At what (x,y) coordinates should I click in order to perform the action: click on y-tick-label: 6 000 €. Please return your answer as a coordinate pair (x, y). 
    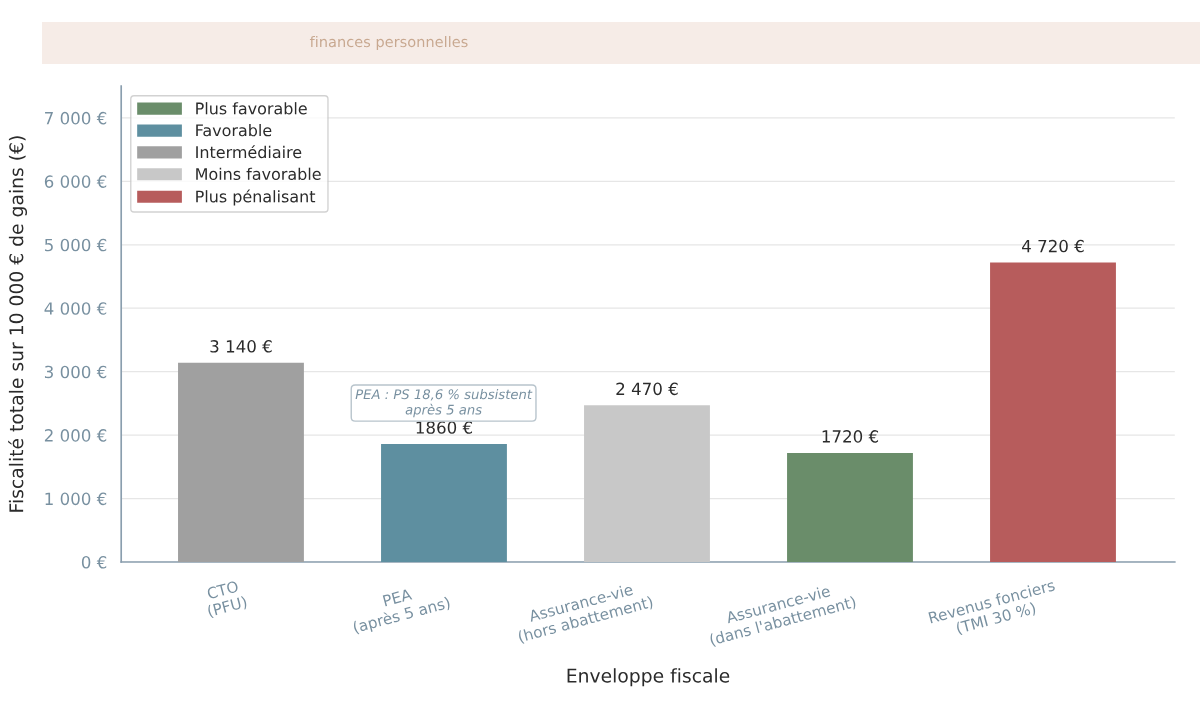
    Looking at the image, I should click on (75, 181).